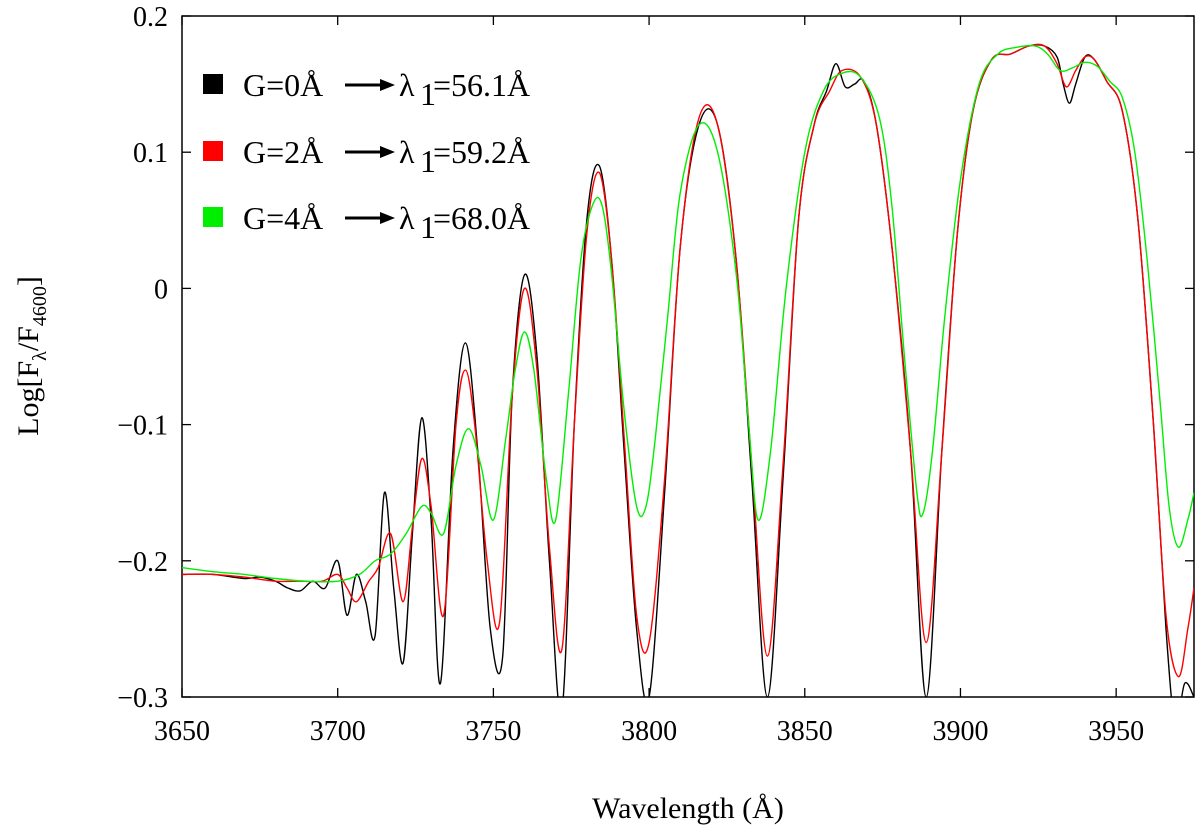 This screenshot has height=833, width=1200. Describe the element at coordinates (142, 562) in the screenshot. I see `y-tick-label: −0.2` at that location.